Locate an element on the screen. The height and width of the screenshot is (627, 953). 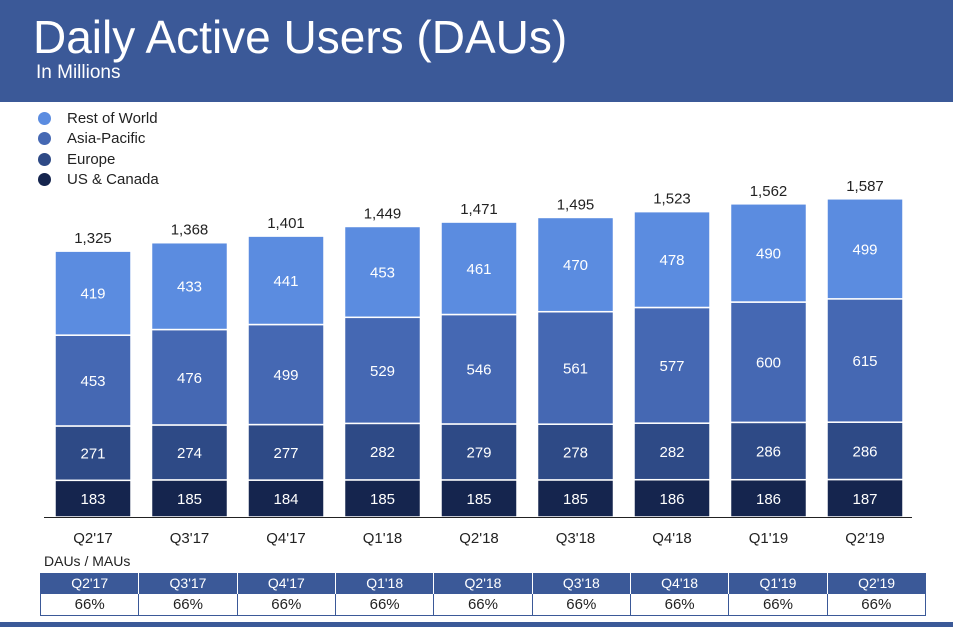
data-label: 274 is located at coordinates (189, 453).